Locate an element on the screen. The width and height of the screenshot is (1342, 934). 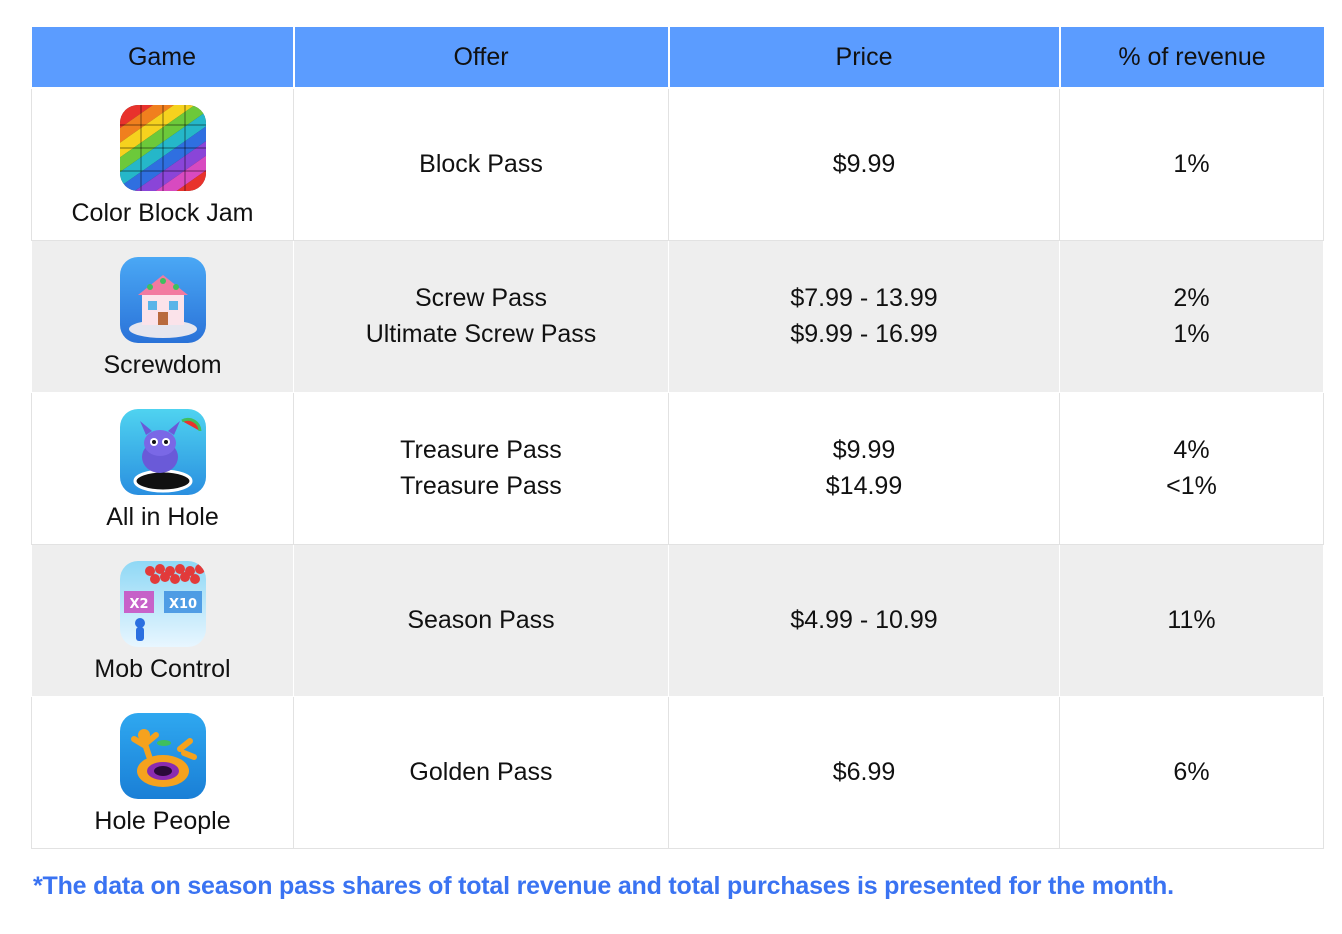
offer-cell: Golden Pass is located at coordinates (481, 772).